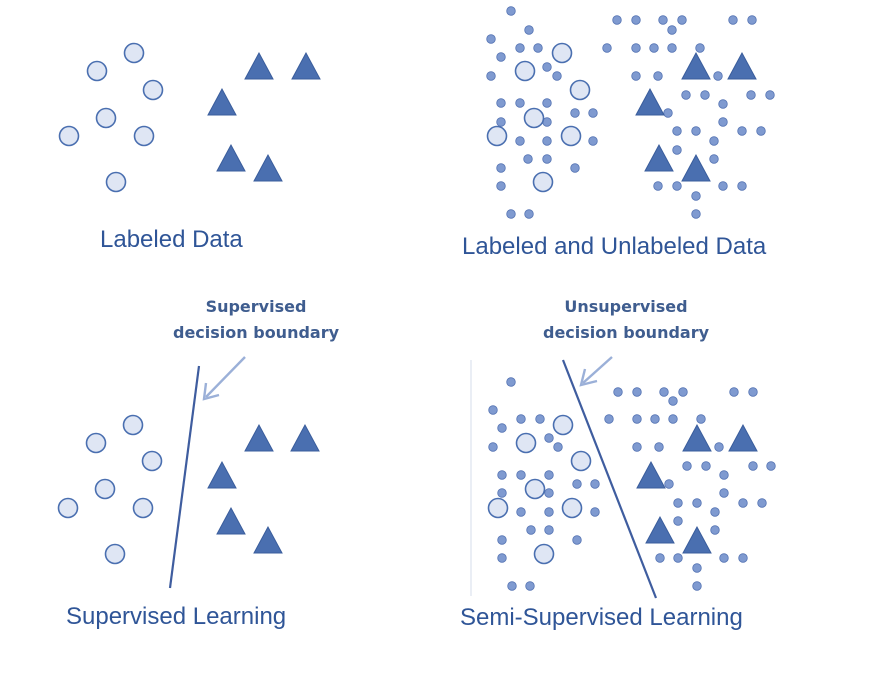 This screenshot has width=869, height=681. Describe the element at coordinates (256, 306) in the screenshot. I see `supervised-note-line-1: Supervised` at that location.